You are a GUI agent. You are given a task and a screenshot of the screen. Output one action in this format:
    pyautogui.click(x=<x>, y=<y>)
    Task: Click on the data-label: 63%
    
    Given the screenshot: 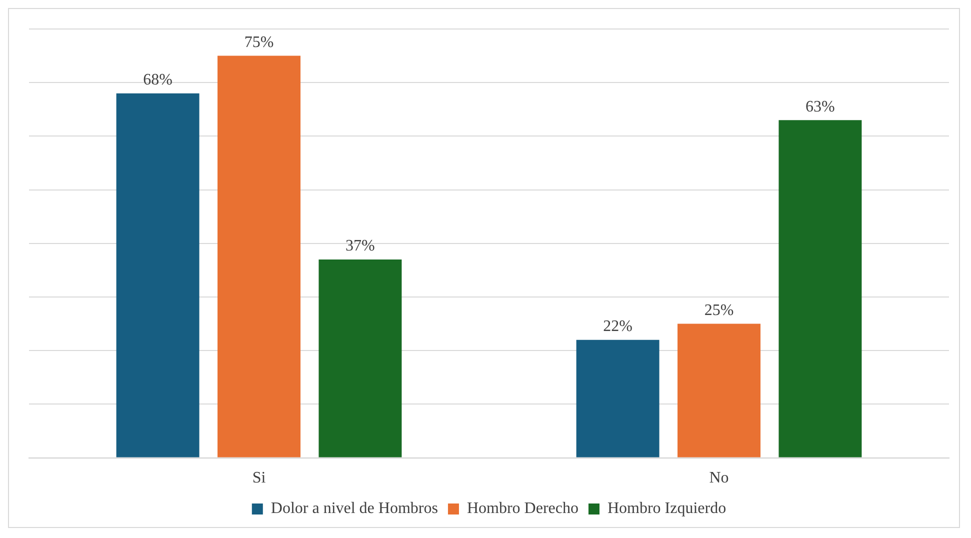 What is the action you would take?
    pyautogui.click(x=820, y=107)
    